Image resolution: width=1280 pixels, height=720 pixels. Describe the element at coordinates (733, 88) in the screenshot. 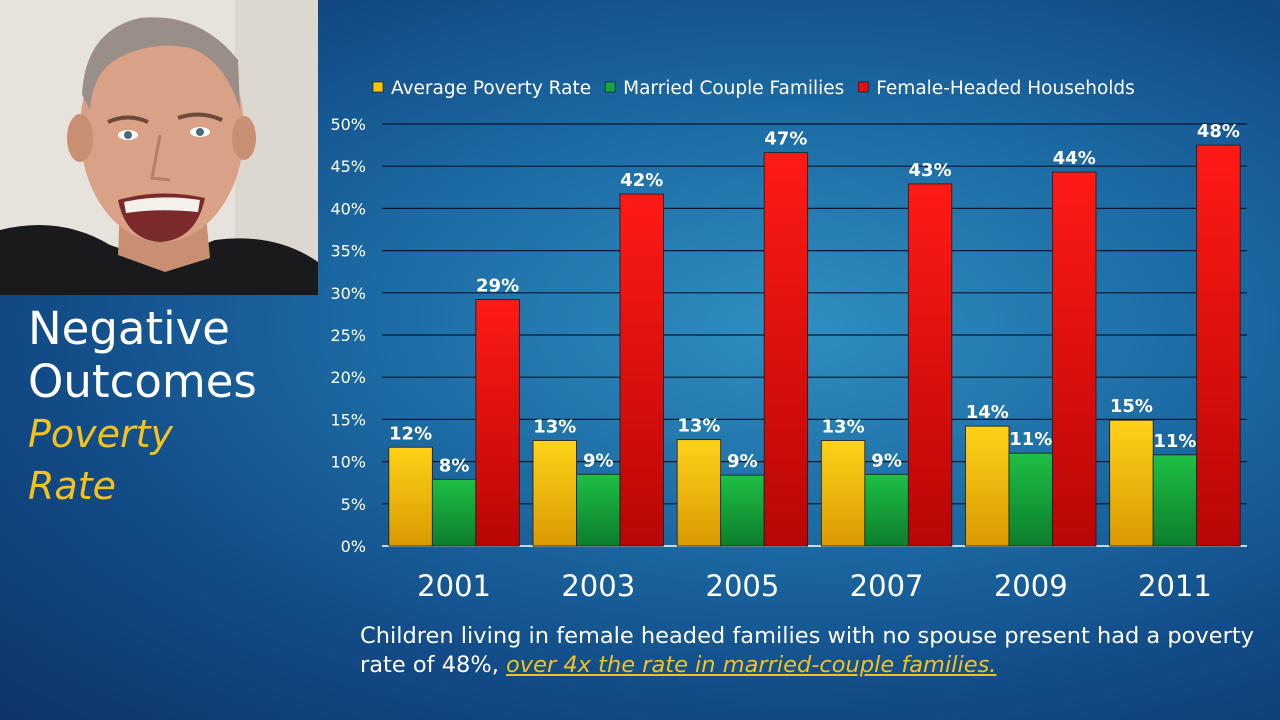

I see `legend-label: Married Couple Families` at that location.